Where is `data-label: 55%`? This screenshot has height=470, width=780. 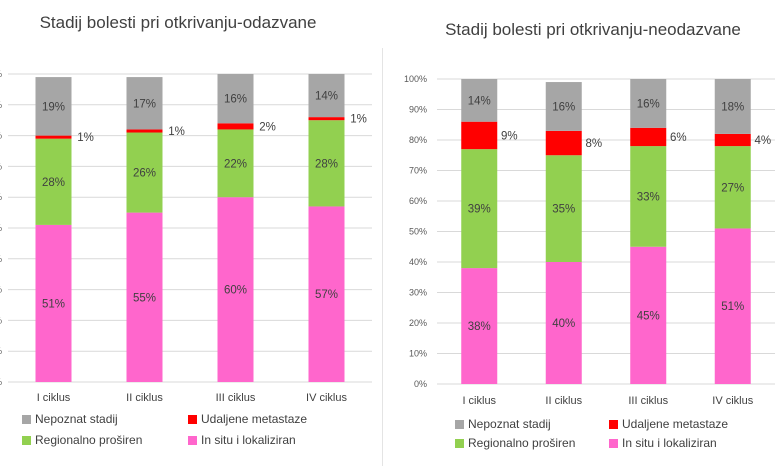
data-label: 55% is located at coordinates (144, 298).